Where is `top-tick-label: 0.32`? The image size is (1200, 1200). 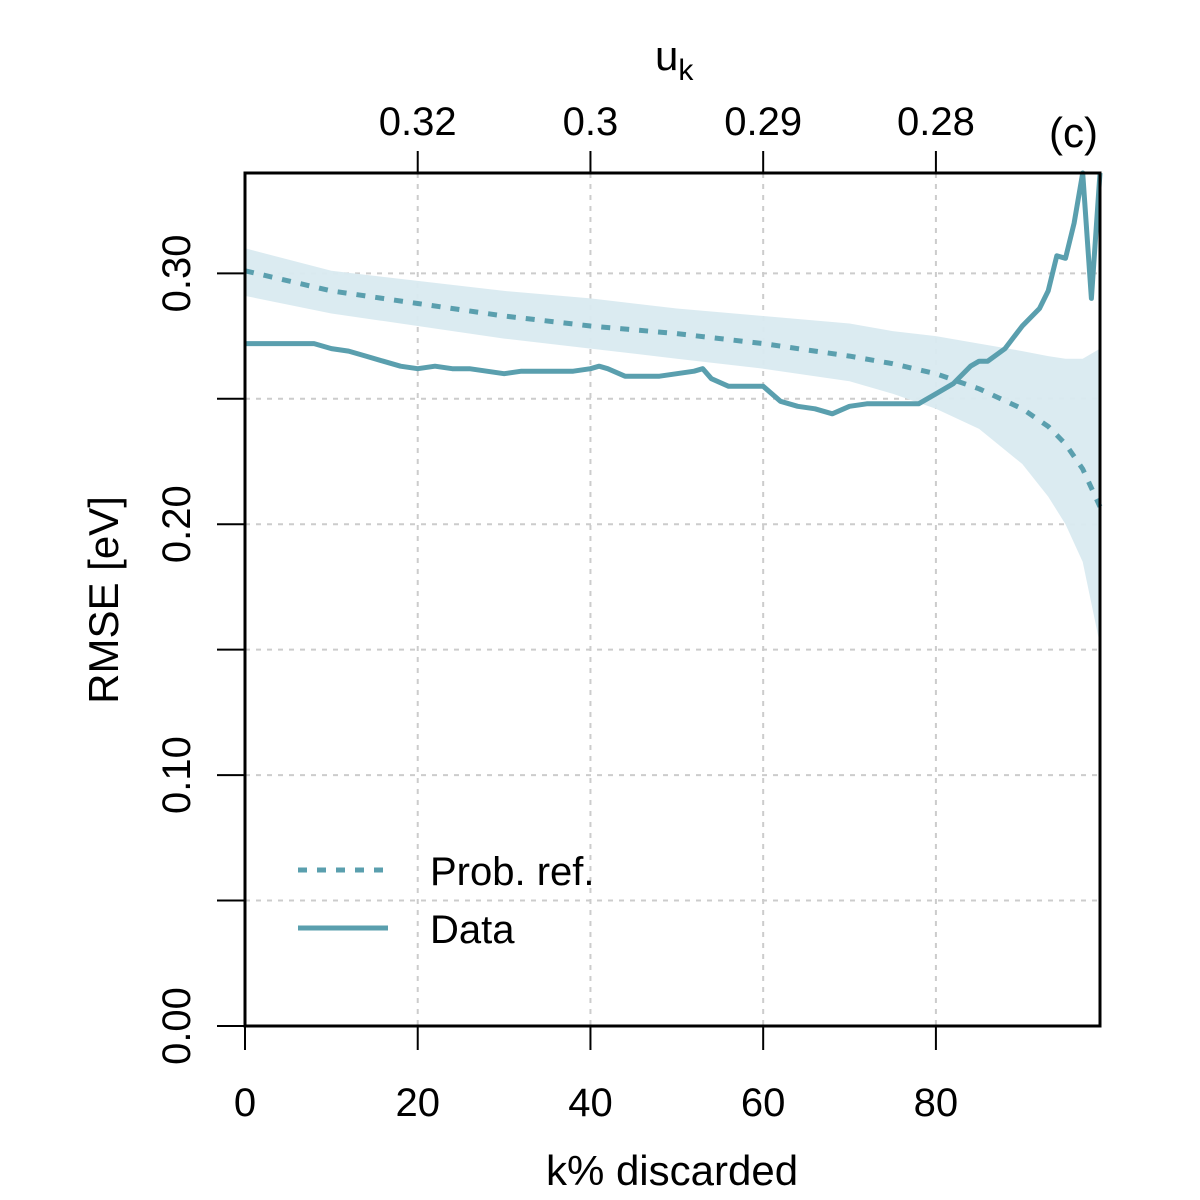
top-tick-label: 0.32 is located at coordinates (418, 122).